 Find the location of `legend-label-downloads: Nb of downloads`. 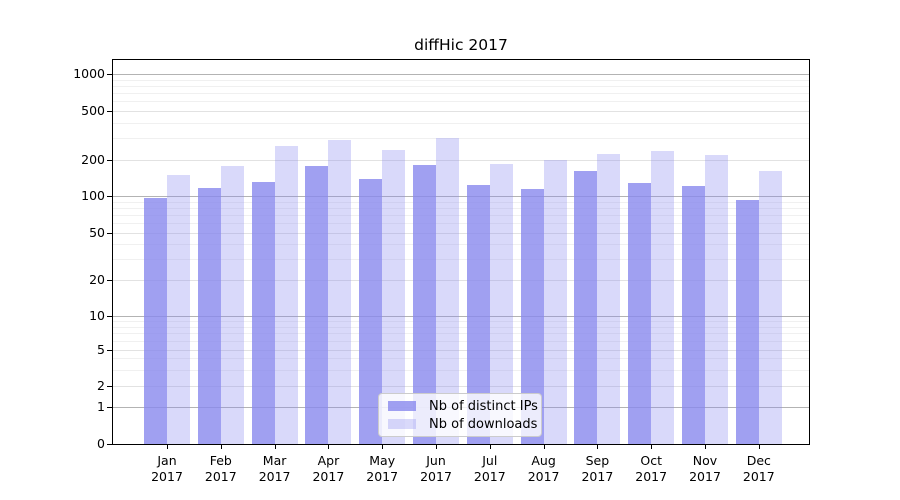

legend-label-downloads: Nb of downloads is located at coordinates (483, 424).